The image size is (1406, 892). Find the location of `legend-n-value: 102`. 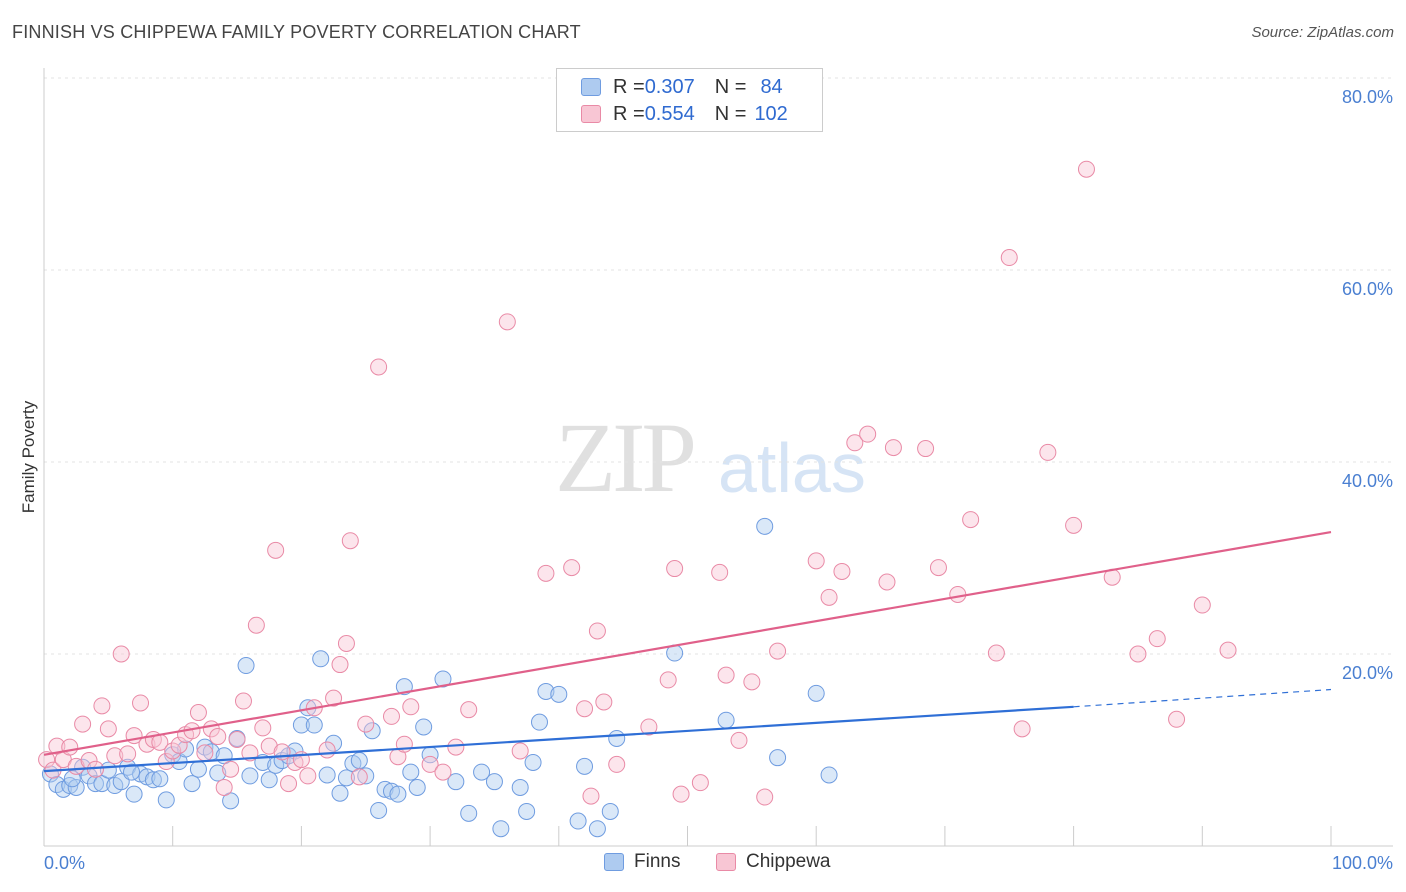

legend-n-value: 102 is located at coordinates (771, 113).